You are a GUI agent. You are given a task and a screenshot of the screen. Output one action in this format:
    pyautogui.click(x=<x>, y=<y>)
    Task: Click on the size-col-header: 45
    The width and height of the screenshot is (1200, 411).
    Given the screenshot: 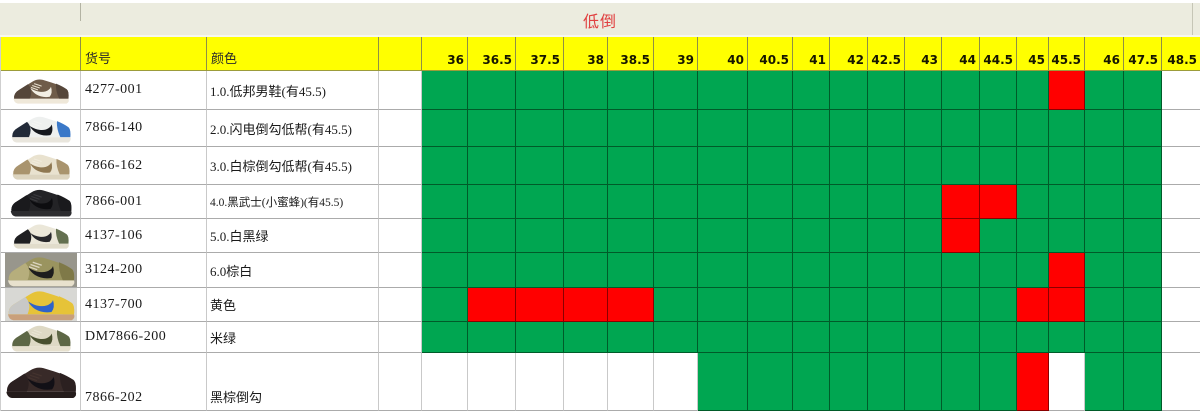 What is the action you would take?
    pyautogui.click(x=1033, y=54)
    